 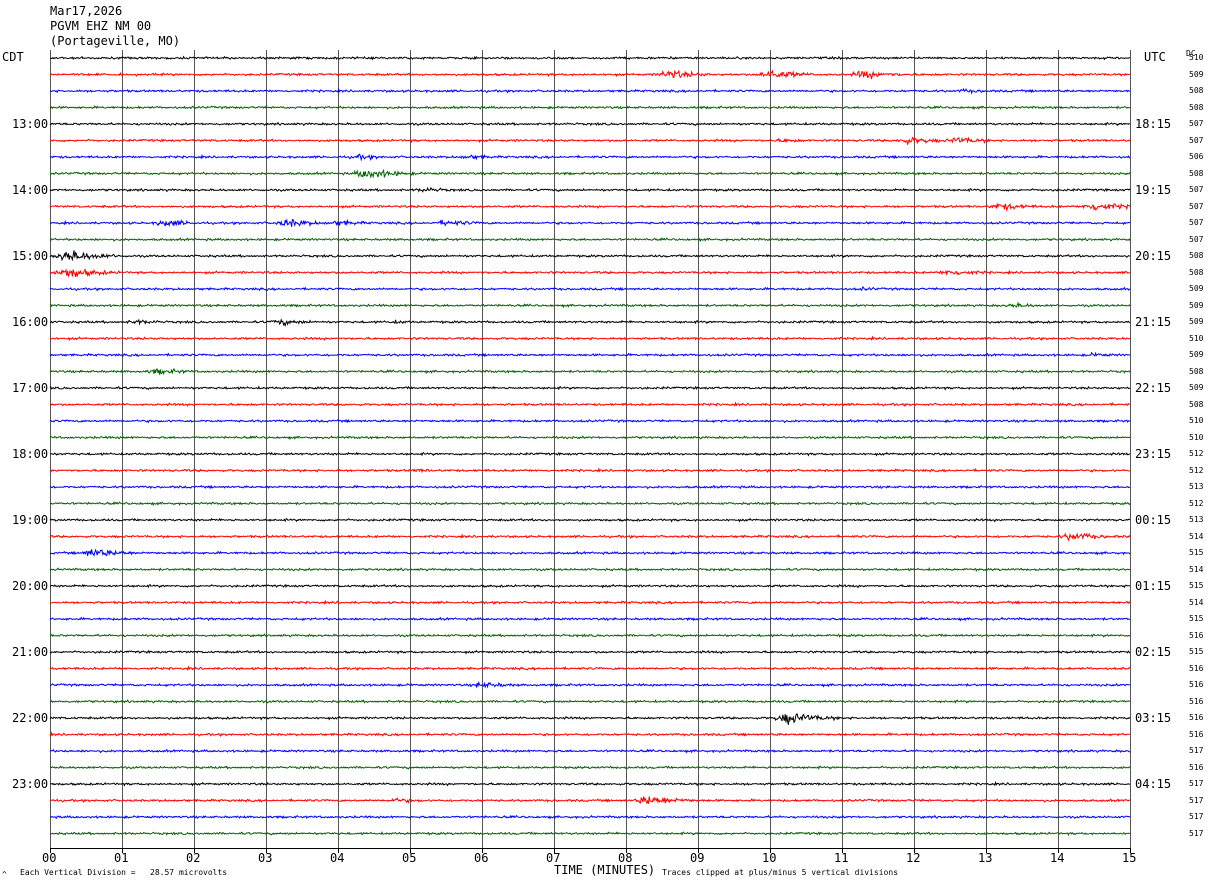 I want to click on left-hour-label: 22:00, so click(x=30, y=718).